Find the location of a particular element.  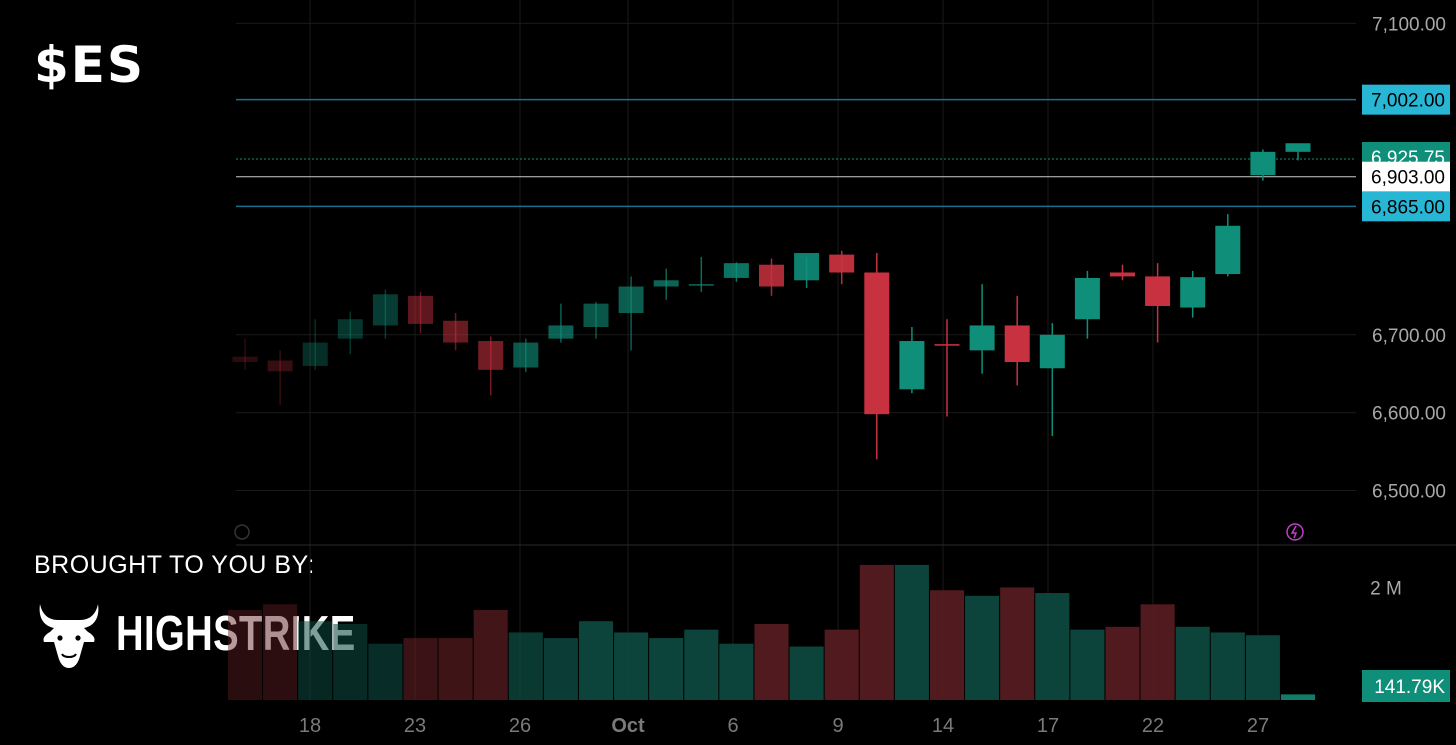

y-tick-label: 6,700.00 is located at coordinates (1409, 336).